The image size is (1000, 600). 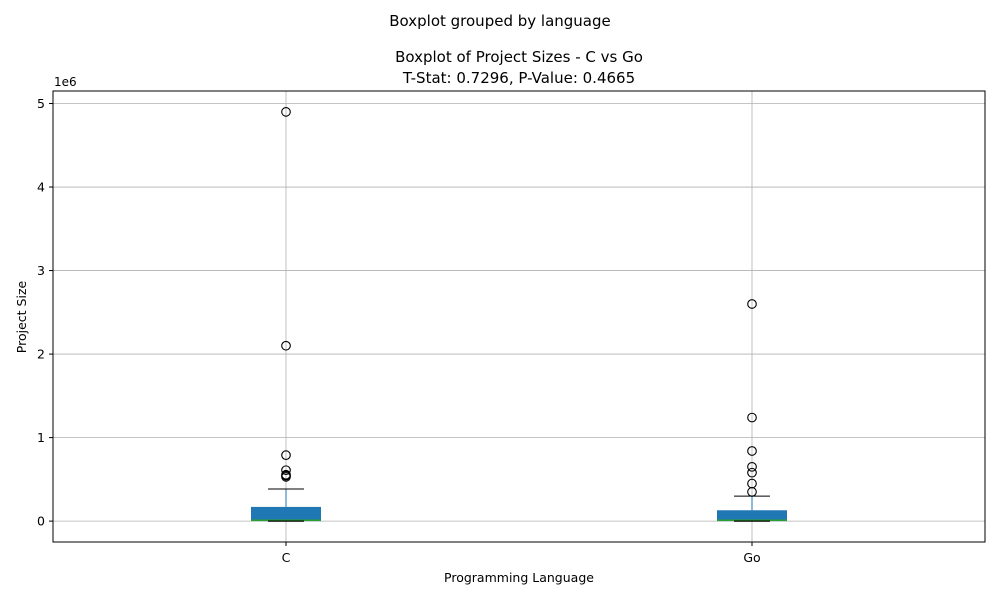 What do you see at coordinates (499, 21) in the screenshot?
I see `chart-suptitle: Boxplot grouped by language` at bounding box center [499, 21].